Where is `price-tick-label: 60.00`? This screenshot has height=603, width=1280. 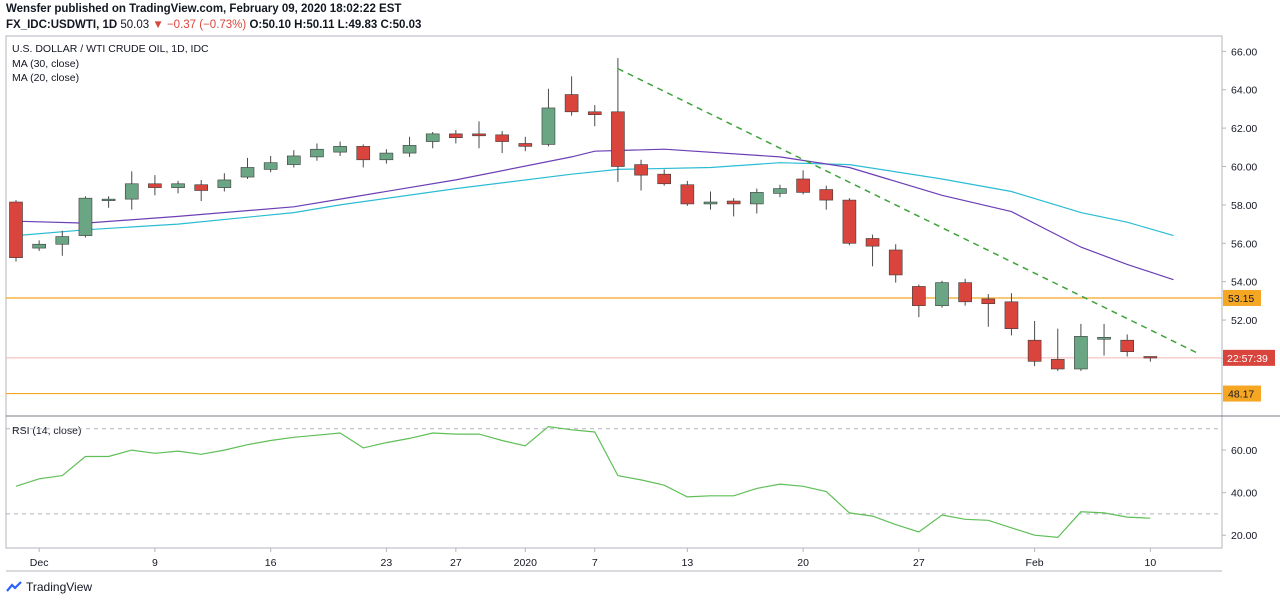
price-tick-label: 60.00 is located at coordinates (1244, 168).